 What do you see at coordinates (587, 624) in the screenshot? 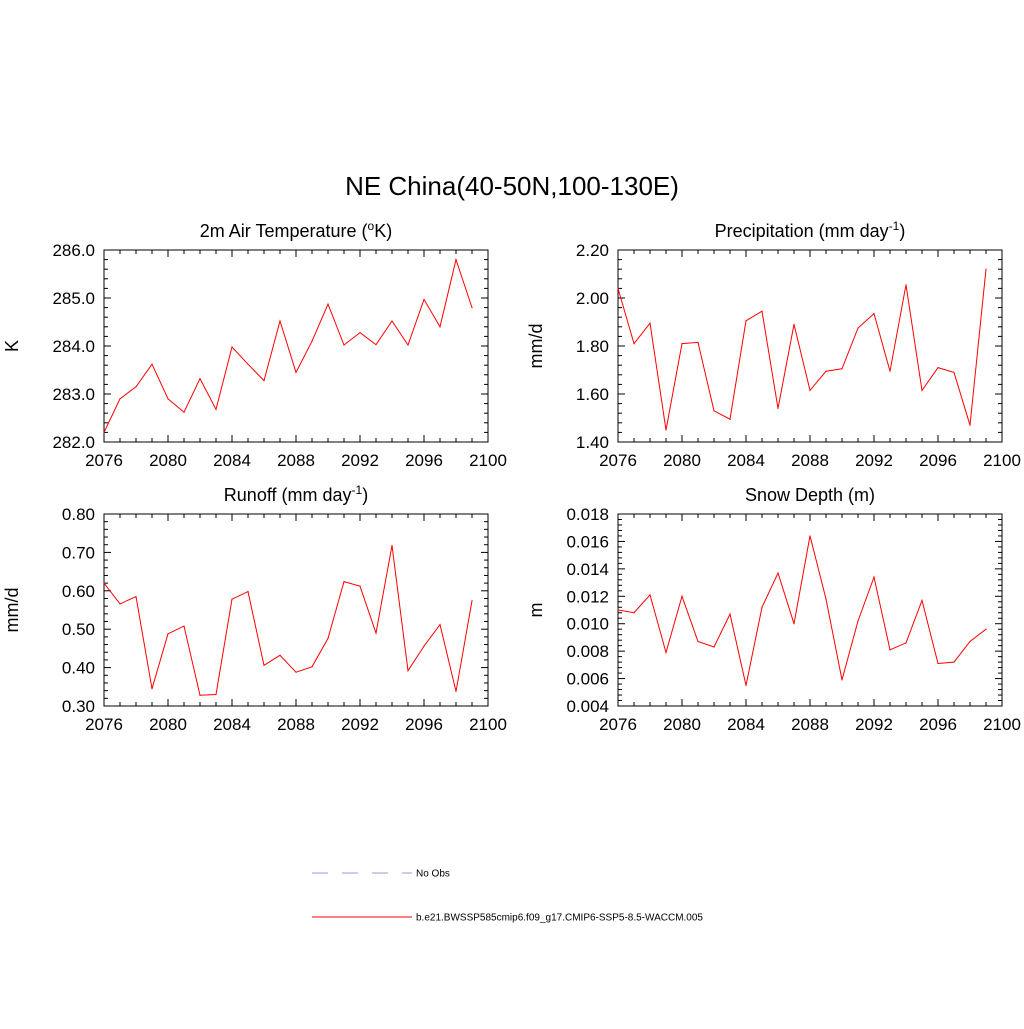
I see `y-tick-label: 0.010` at bounding box center [587, 624].